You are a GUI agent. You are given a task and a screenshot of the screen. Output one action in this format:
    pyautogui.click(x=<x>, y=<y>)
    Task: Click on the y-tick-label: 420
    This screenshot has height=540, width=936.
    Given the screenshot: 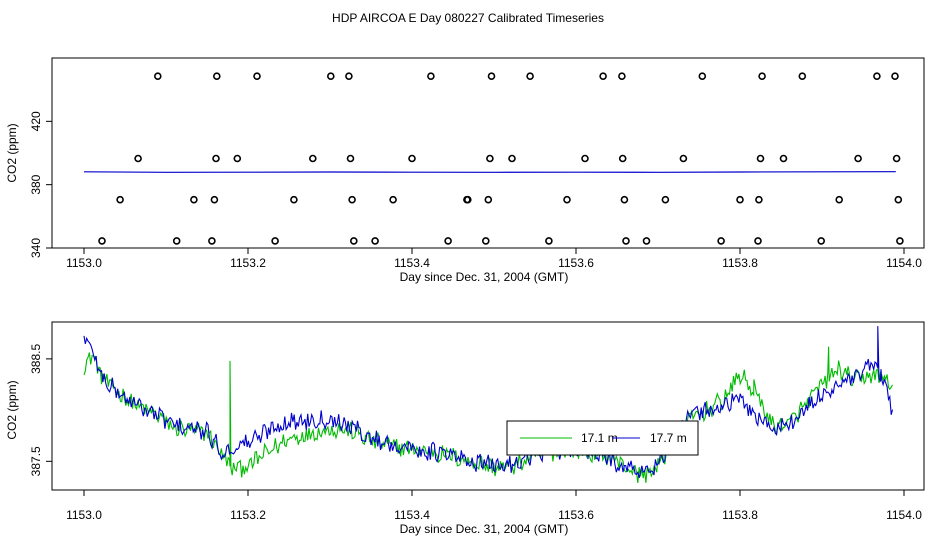 What is the action you would take?
    pyautogui.click(x=36, y=121)
    